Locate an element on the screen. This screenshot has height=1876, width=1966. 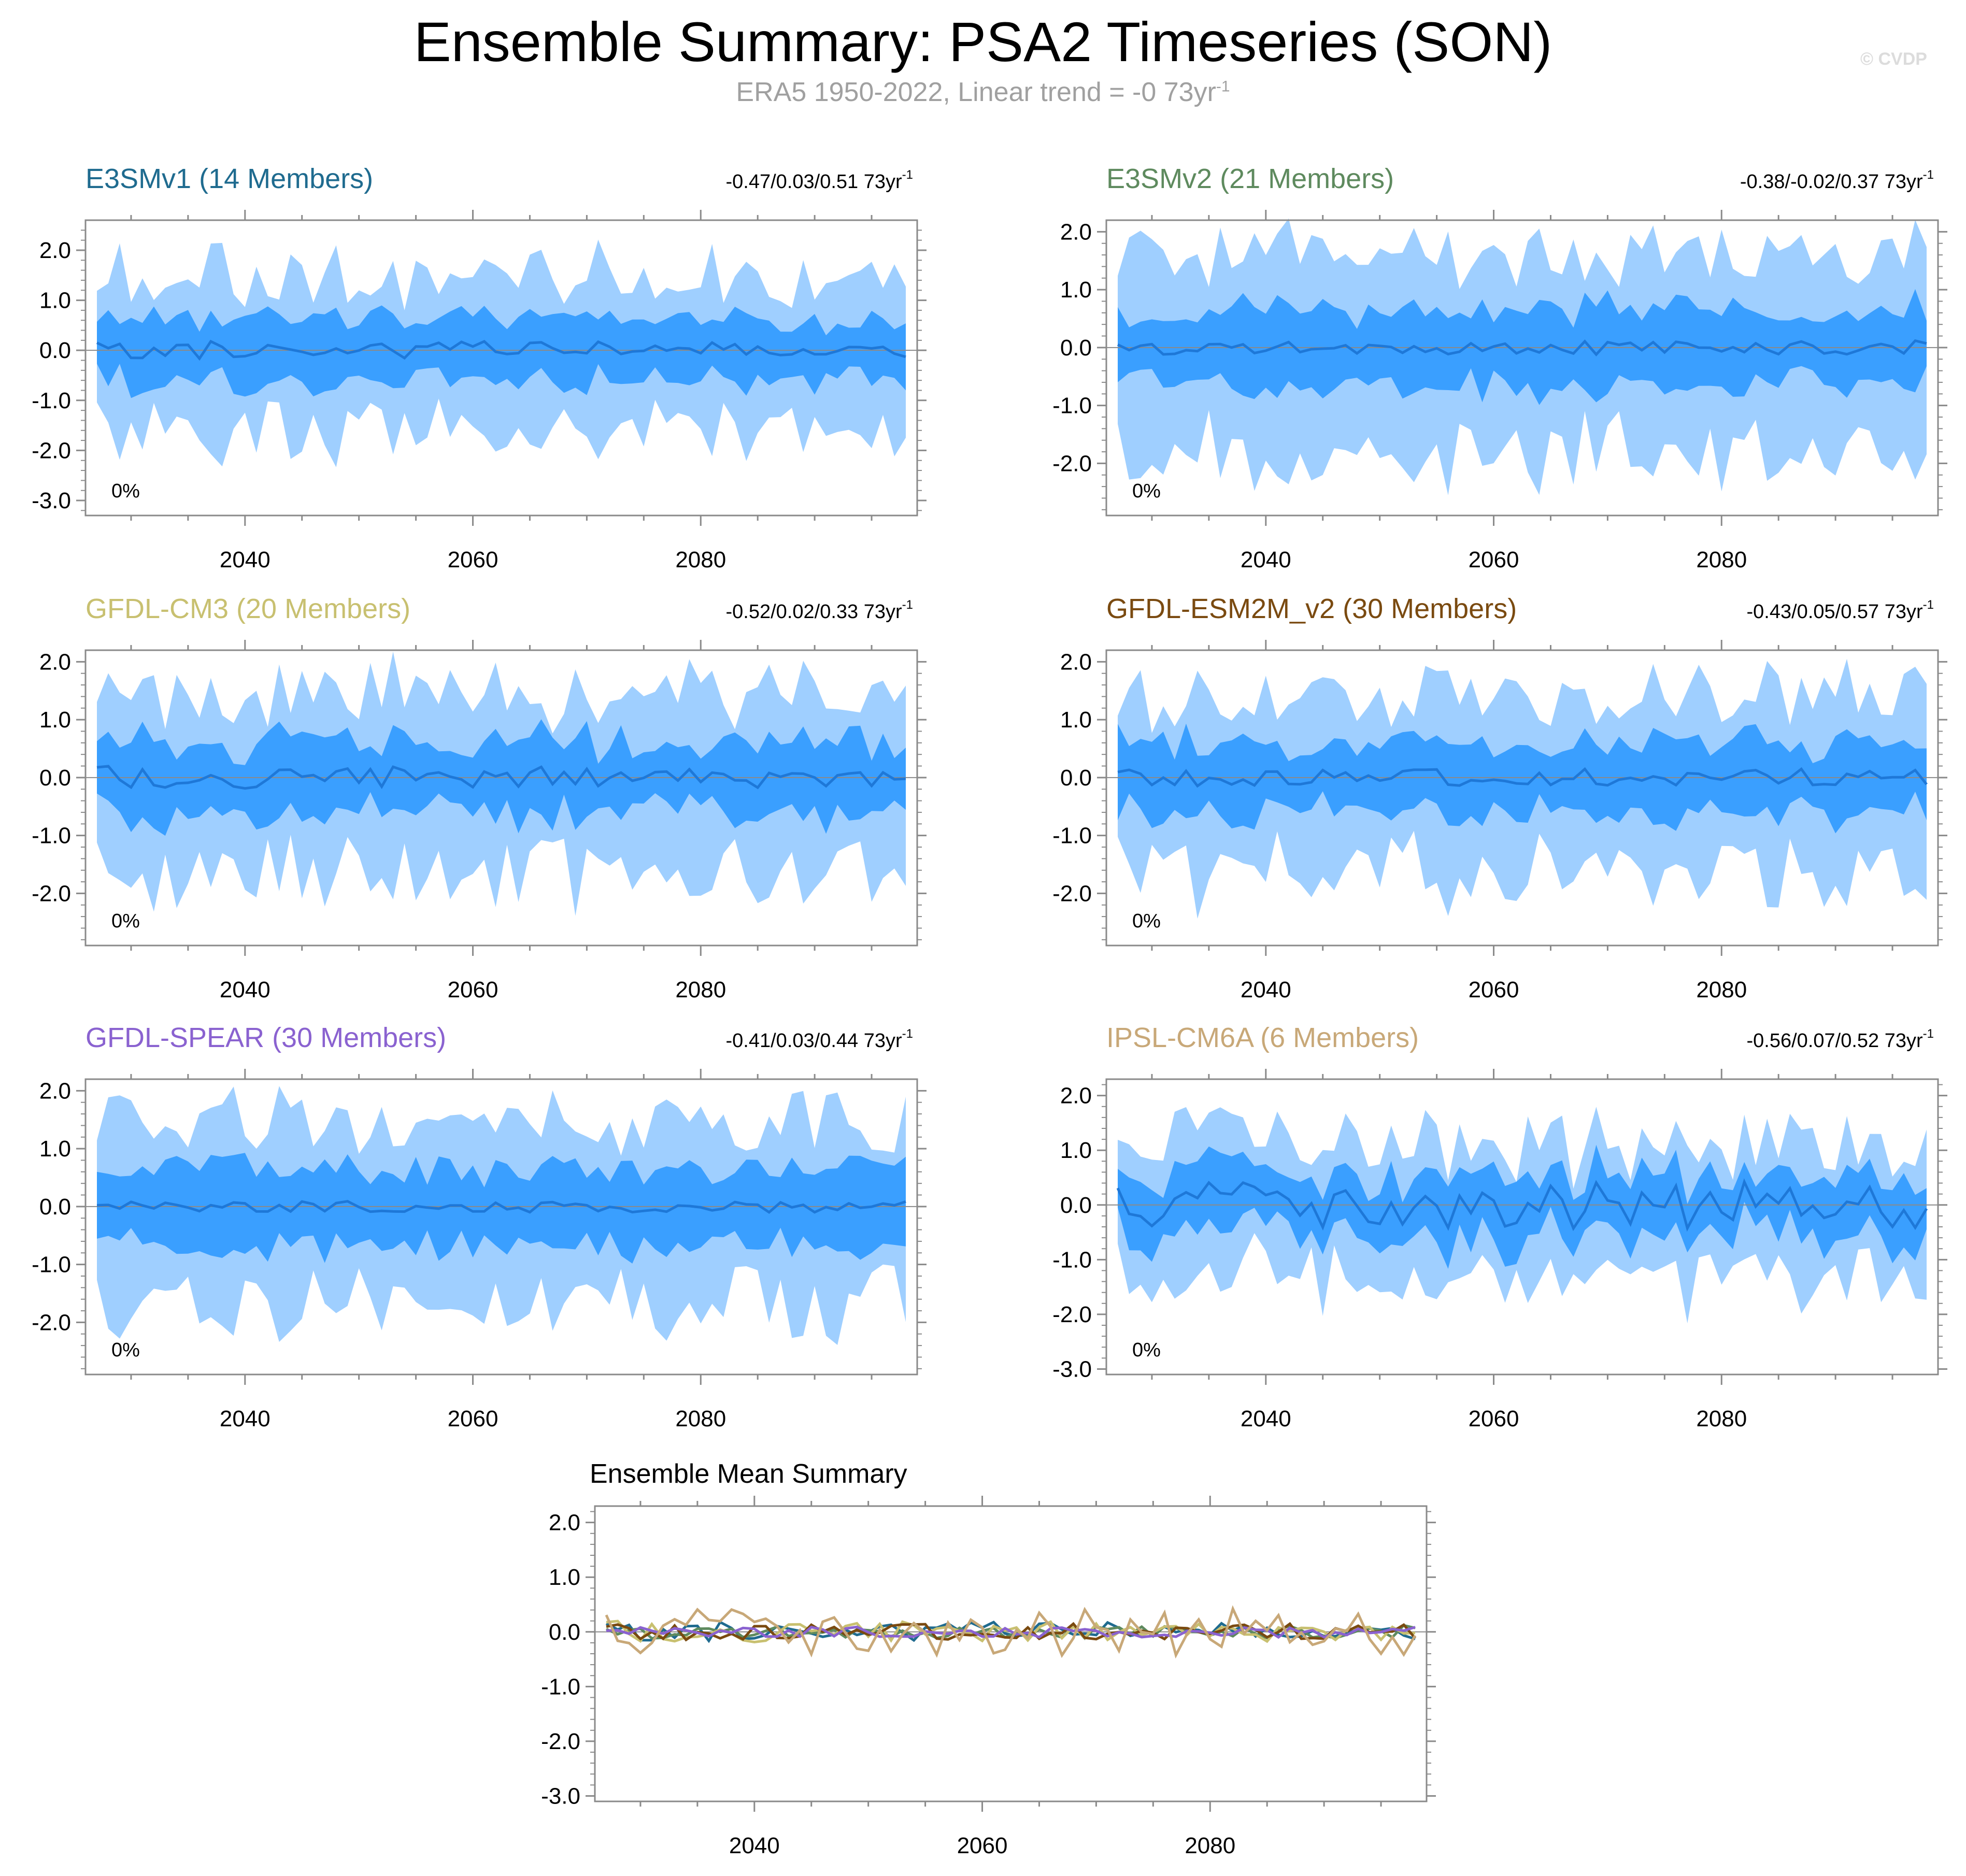
trend-text: -0.43/0.05/0.57 73yr is located at coordinates (1835, 612).